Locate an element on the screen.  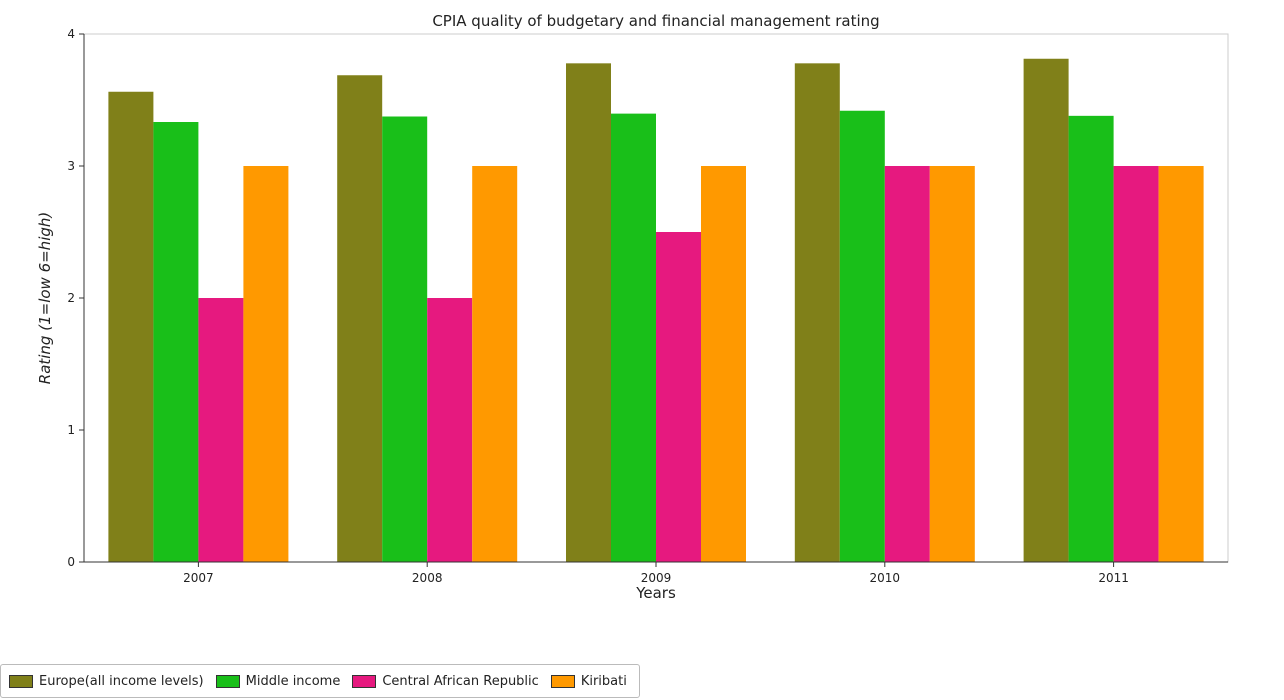
x-tick-label-3: 2010 is located at coordinates (885, 578).